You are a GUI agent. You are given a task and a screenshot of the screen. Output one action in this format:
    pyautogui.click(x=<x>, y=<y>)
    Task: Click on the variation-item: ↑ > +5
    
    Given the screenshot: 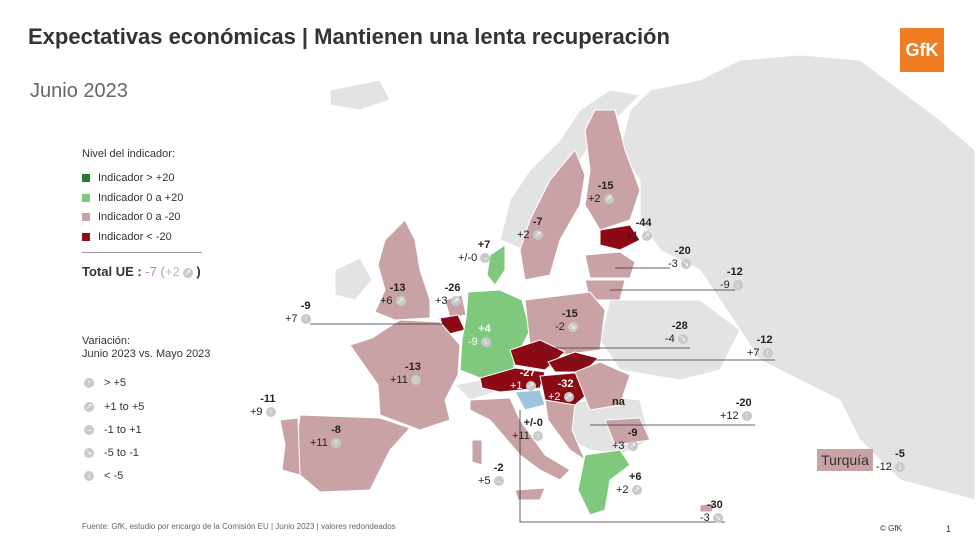 What is the action you would take?
    pyautogui.click(x=105, y=383)
    